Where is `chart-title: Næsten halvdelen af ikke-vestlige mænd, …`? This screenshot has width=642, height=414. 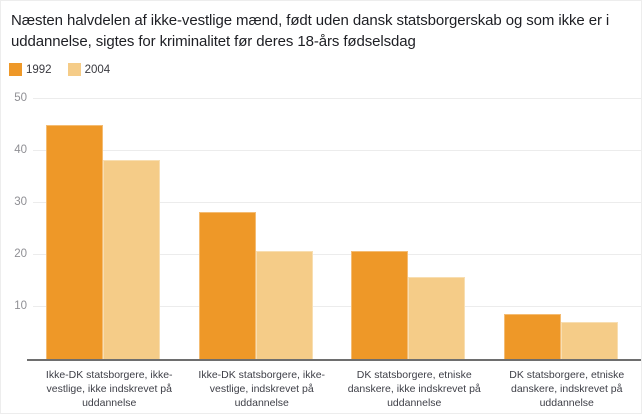 chart-title: Næsten halvdelen af ikke-vestlige mænd, … is located at coordinates (310, 31).